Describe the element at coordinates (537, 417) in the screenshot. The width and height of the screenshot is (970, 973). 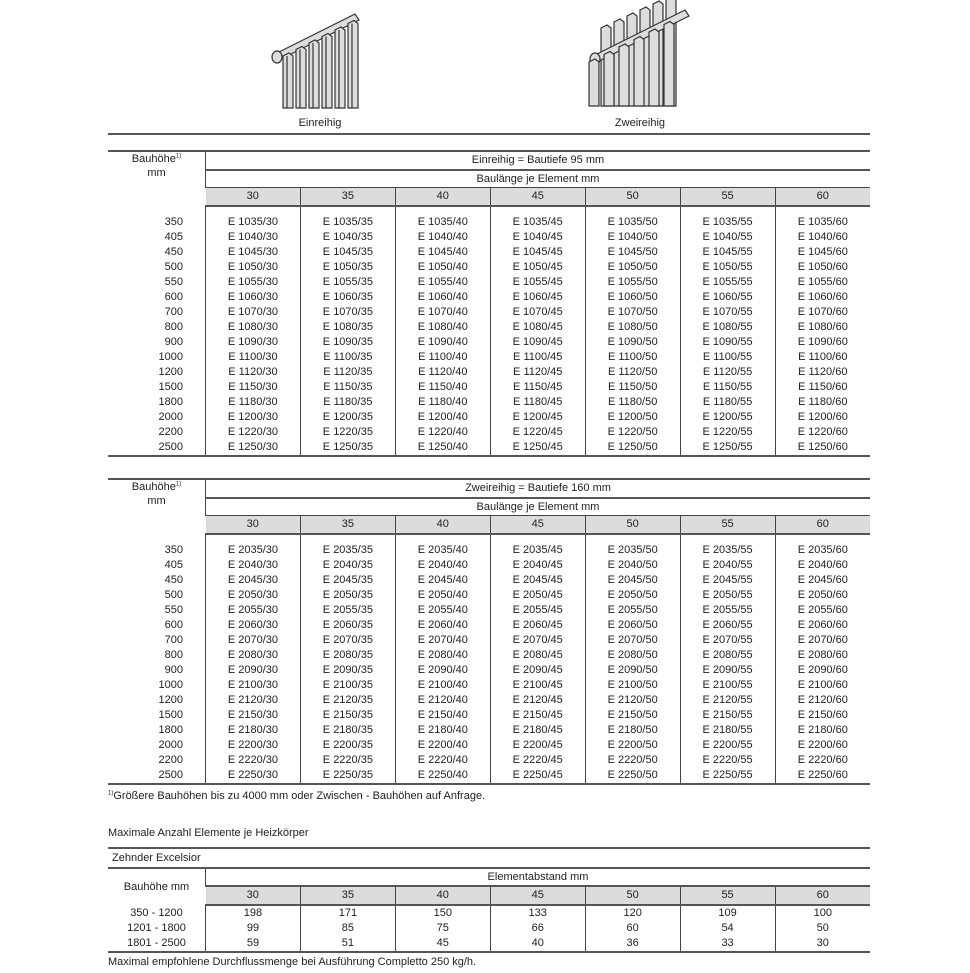
I see `model-code: E 1200/45` at that location.